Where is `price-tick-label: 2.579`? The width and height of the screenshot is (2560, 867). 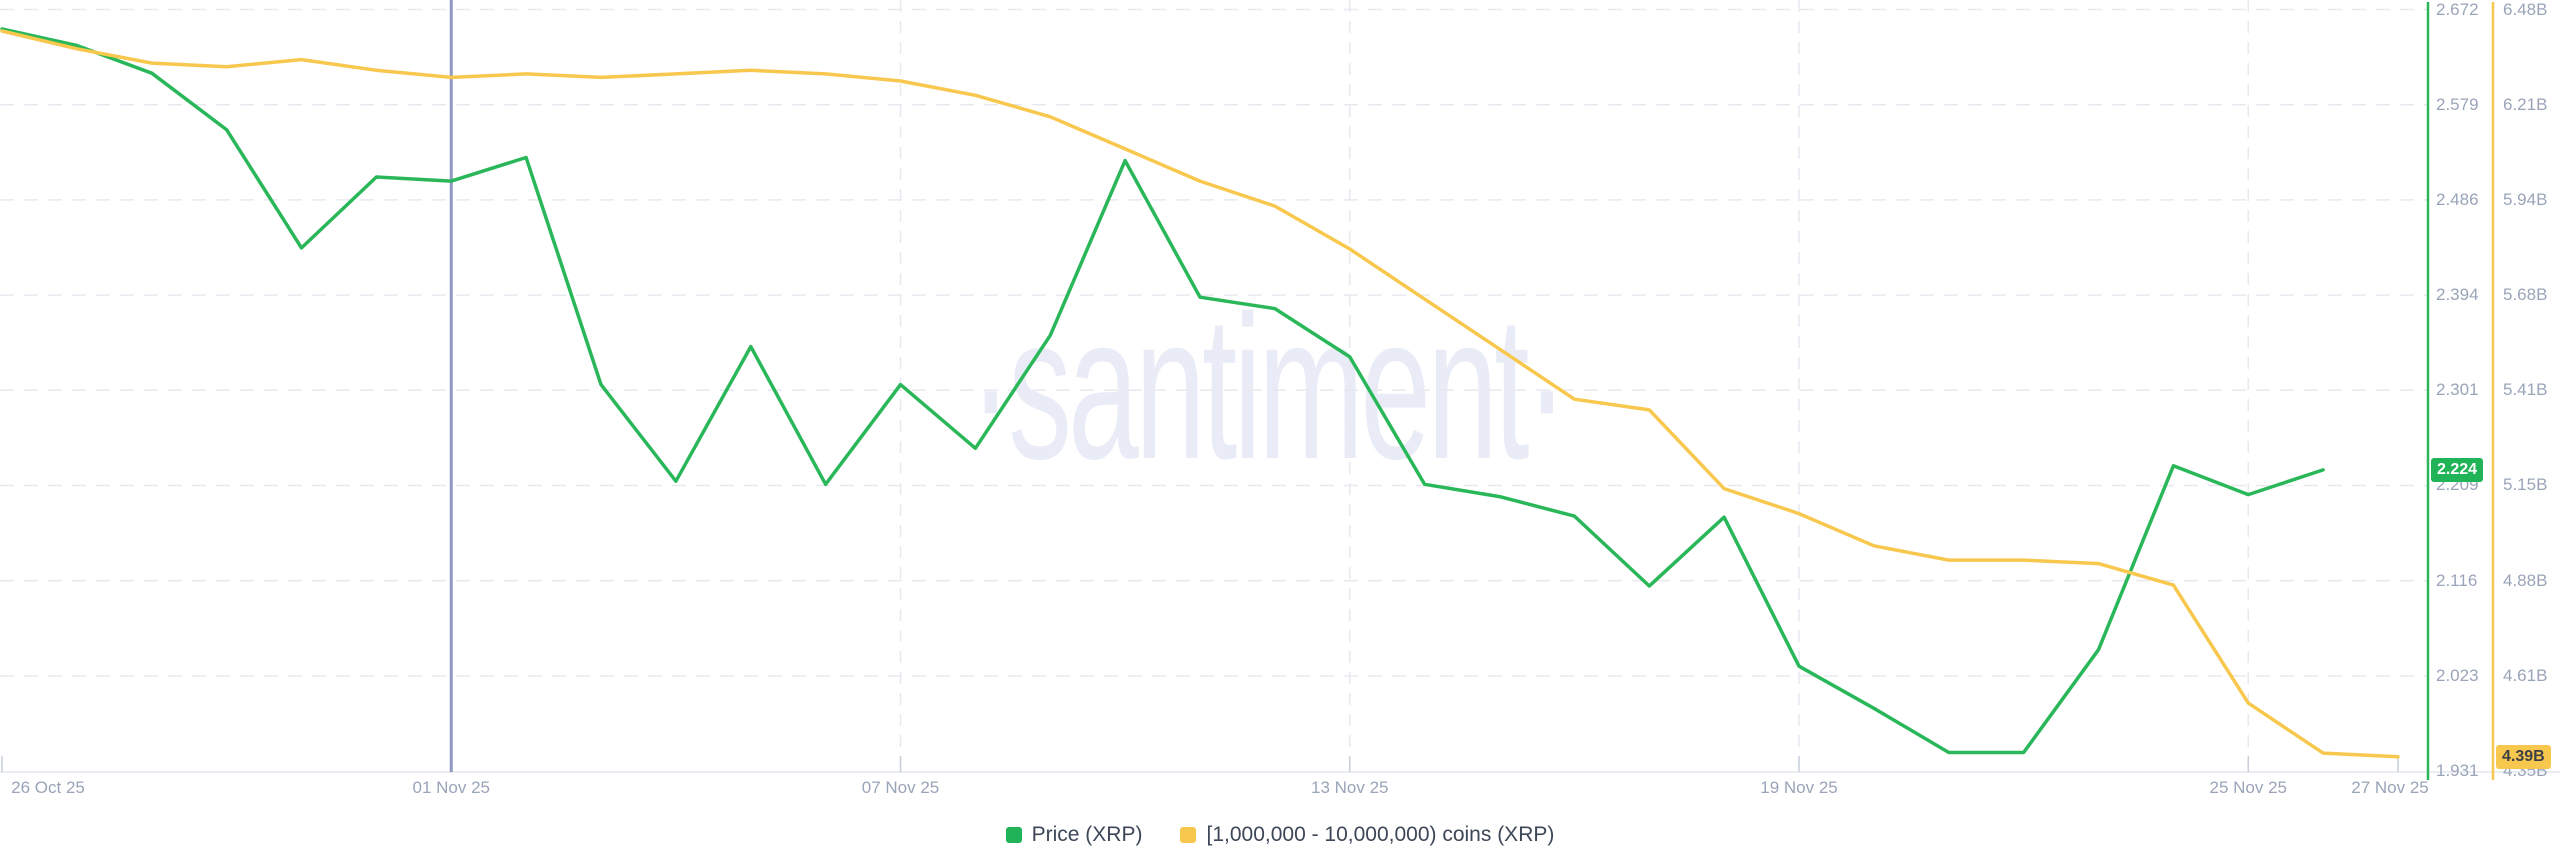 price-tick-label: 2.579 is located at coordinates (2457, 104).